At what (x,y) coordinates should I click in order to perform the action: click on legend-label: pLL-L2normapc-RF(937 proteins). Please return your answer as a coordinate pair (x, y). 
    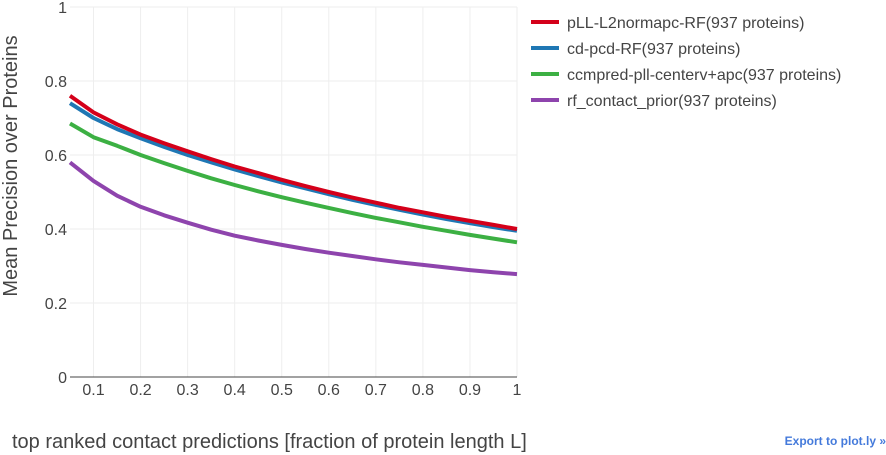
    Looking at the image, I should click on (685, 23).